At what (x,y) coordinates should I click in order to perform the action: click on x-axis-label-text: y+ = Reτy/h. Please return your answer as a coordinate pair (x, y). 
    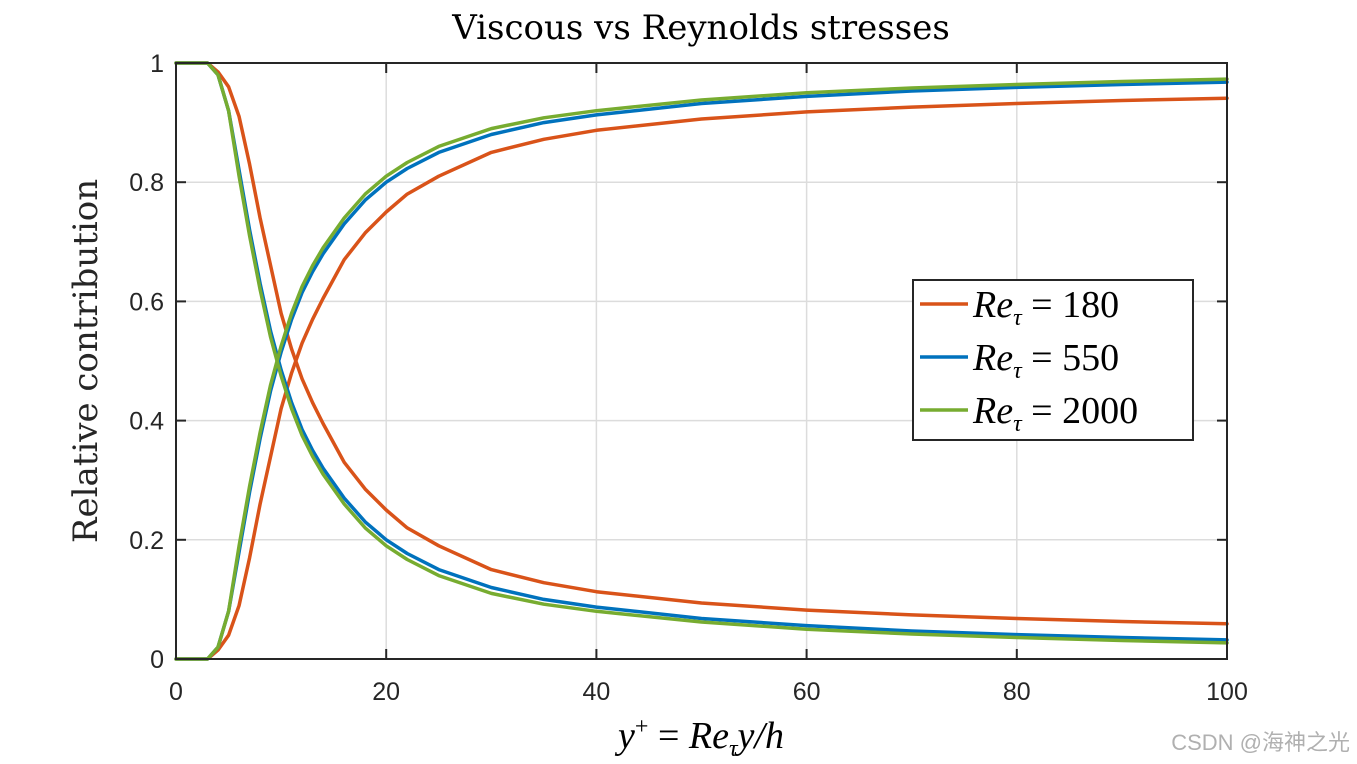
    Looking at the image, I should click on (699, 738).